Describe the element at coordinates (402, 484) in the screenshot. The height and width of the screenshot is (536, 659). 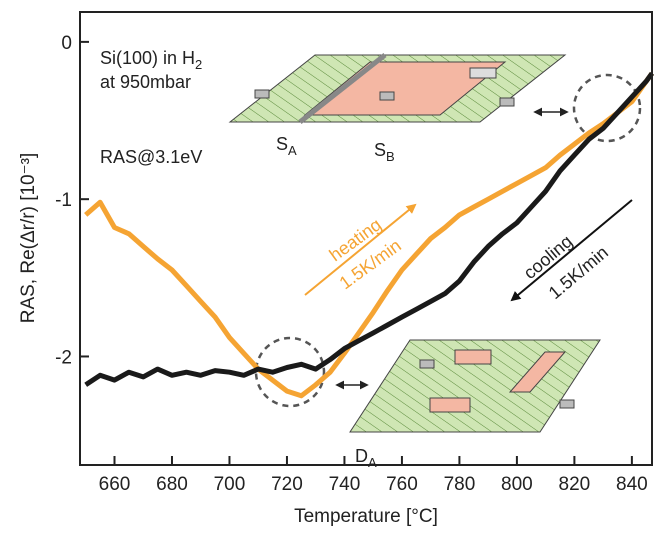
I see `x-tick-label: 760` at that location.